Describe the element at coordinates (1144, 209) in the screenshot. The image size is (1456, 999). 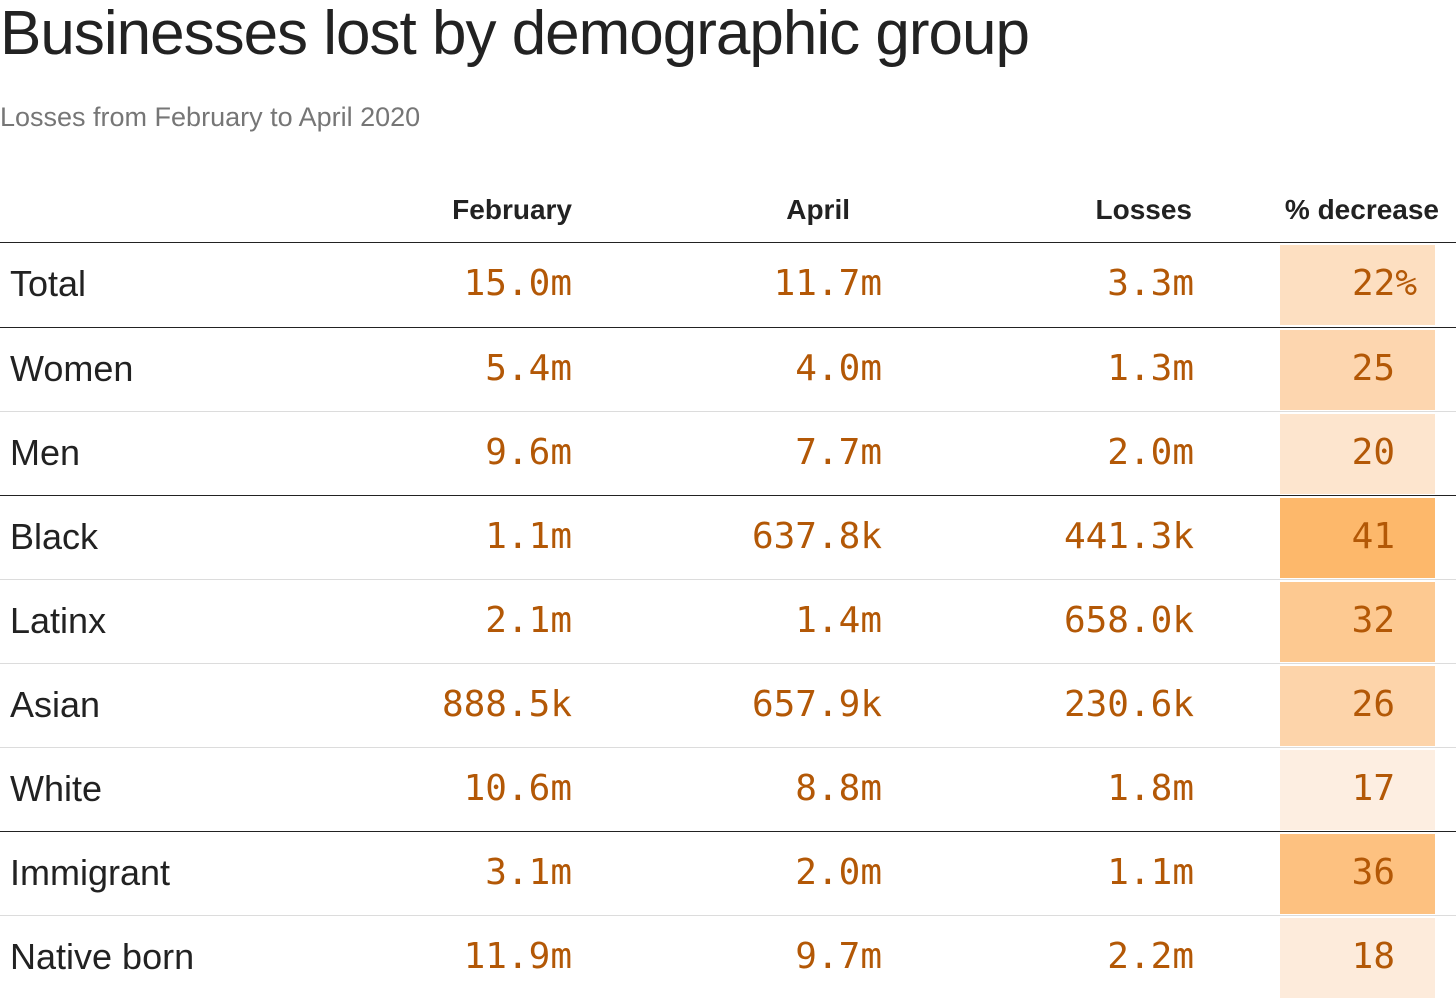
I see `column-header-losses: Losses` at that location.